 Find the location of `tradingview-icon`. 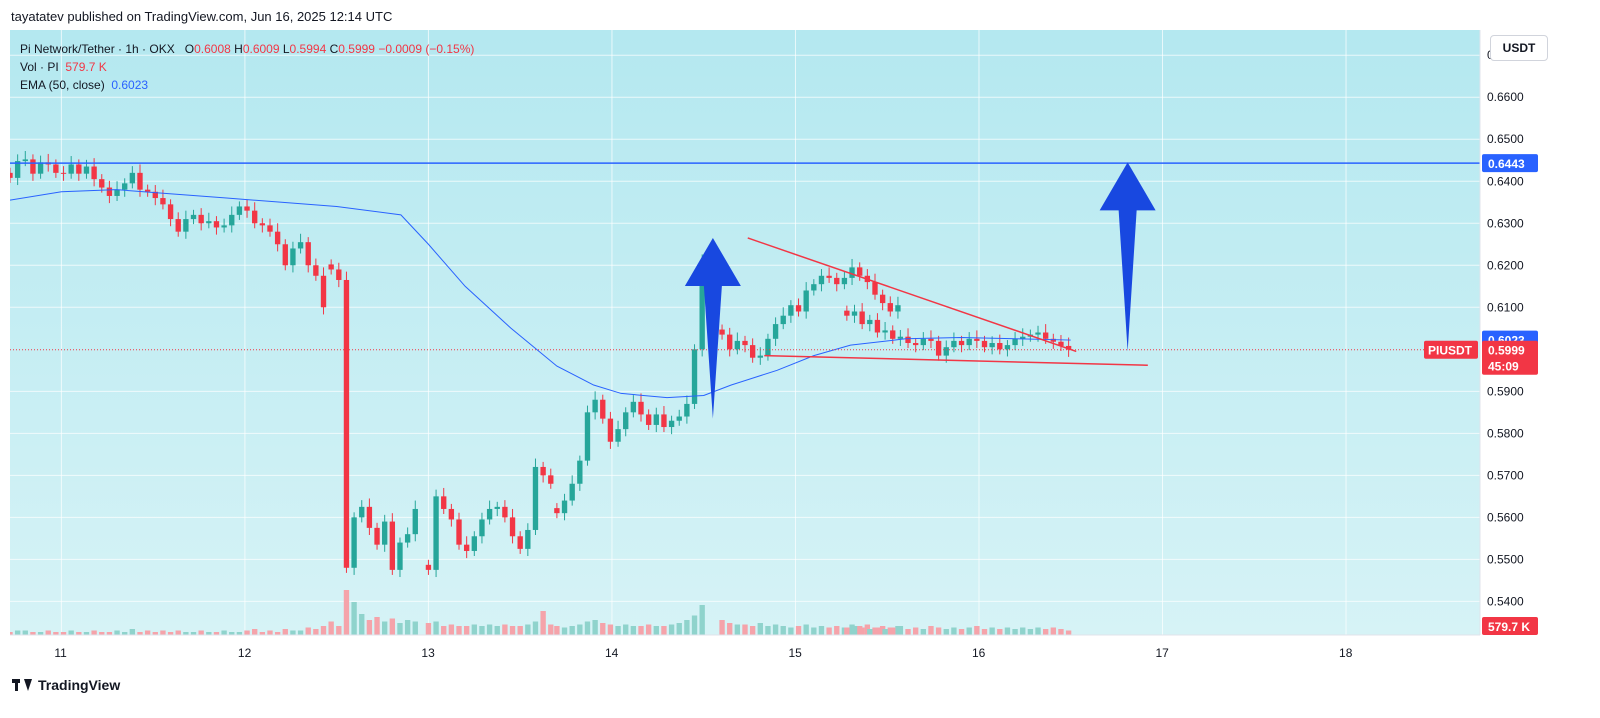

tradingview-icon is located at coordinates (22, 685).